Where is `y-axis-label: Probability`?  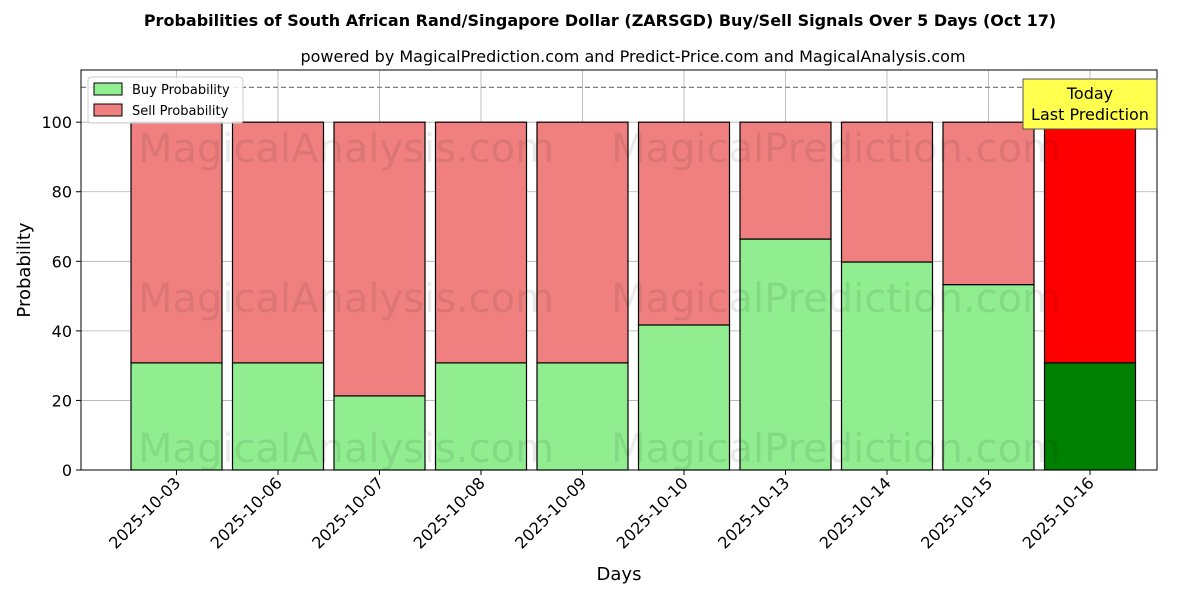 y-axis-label: Probability is located at coordinates (24, 269).